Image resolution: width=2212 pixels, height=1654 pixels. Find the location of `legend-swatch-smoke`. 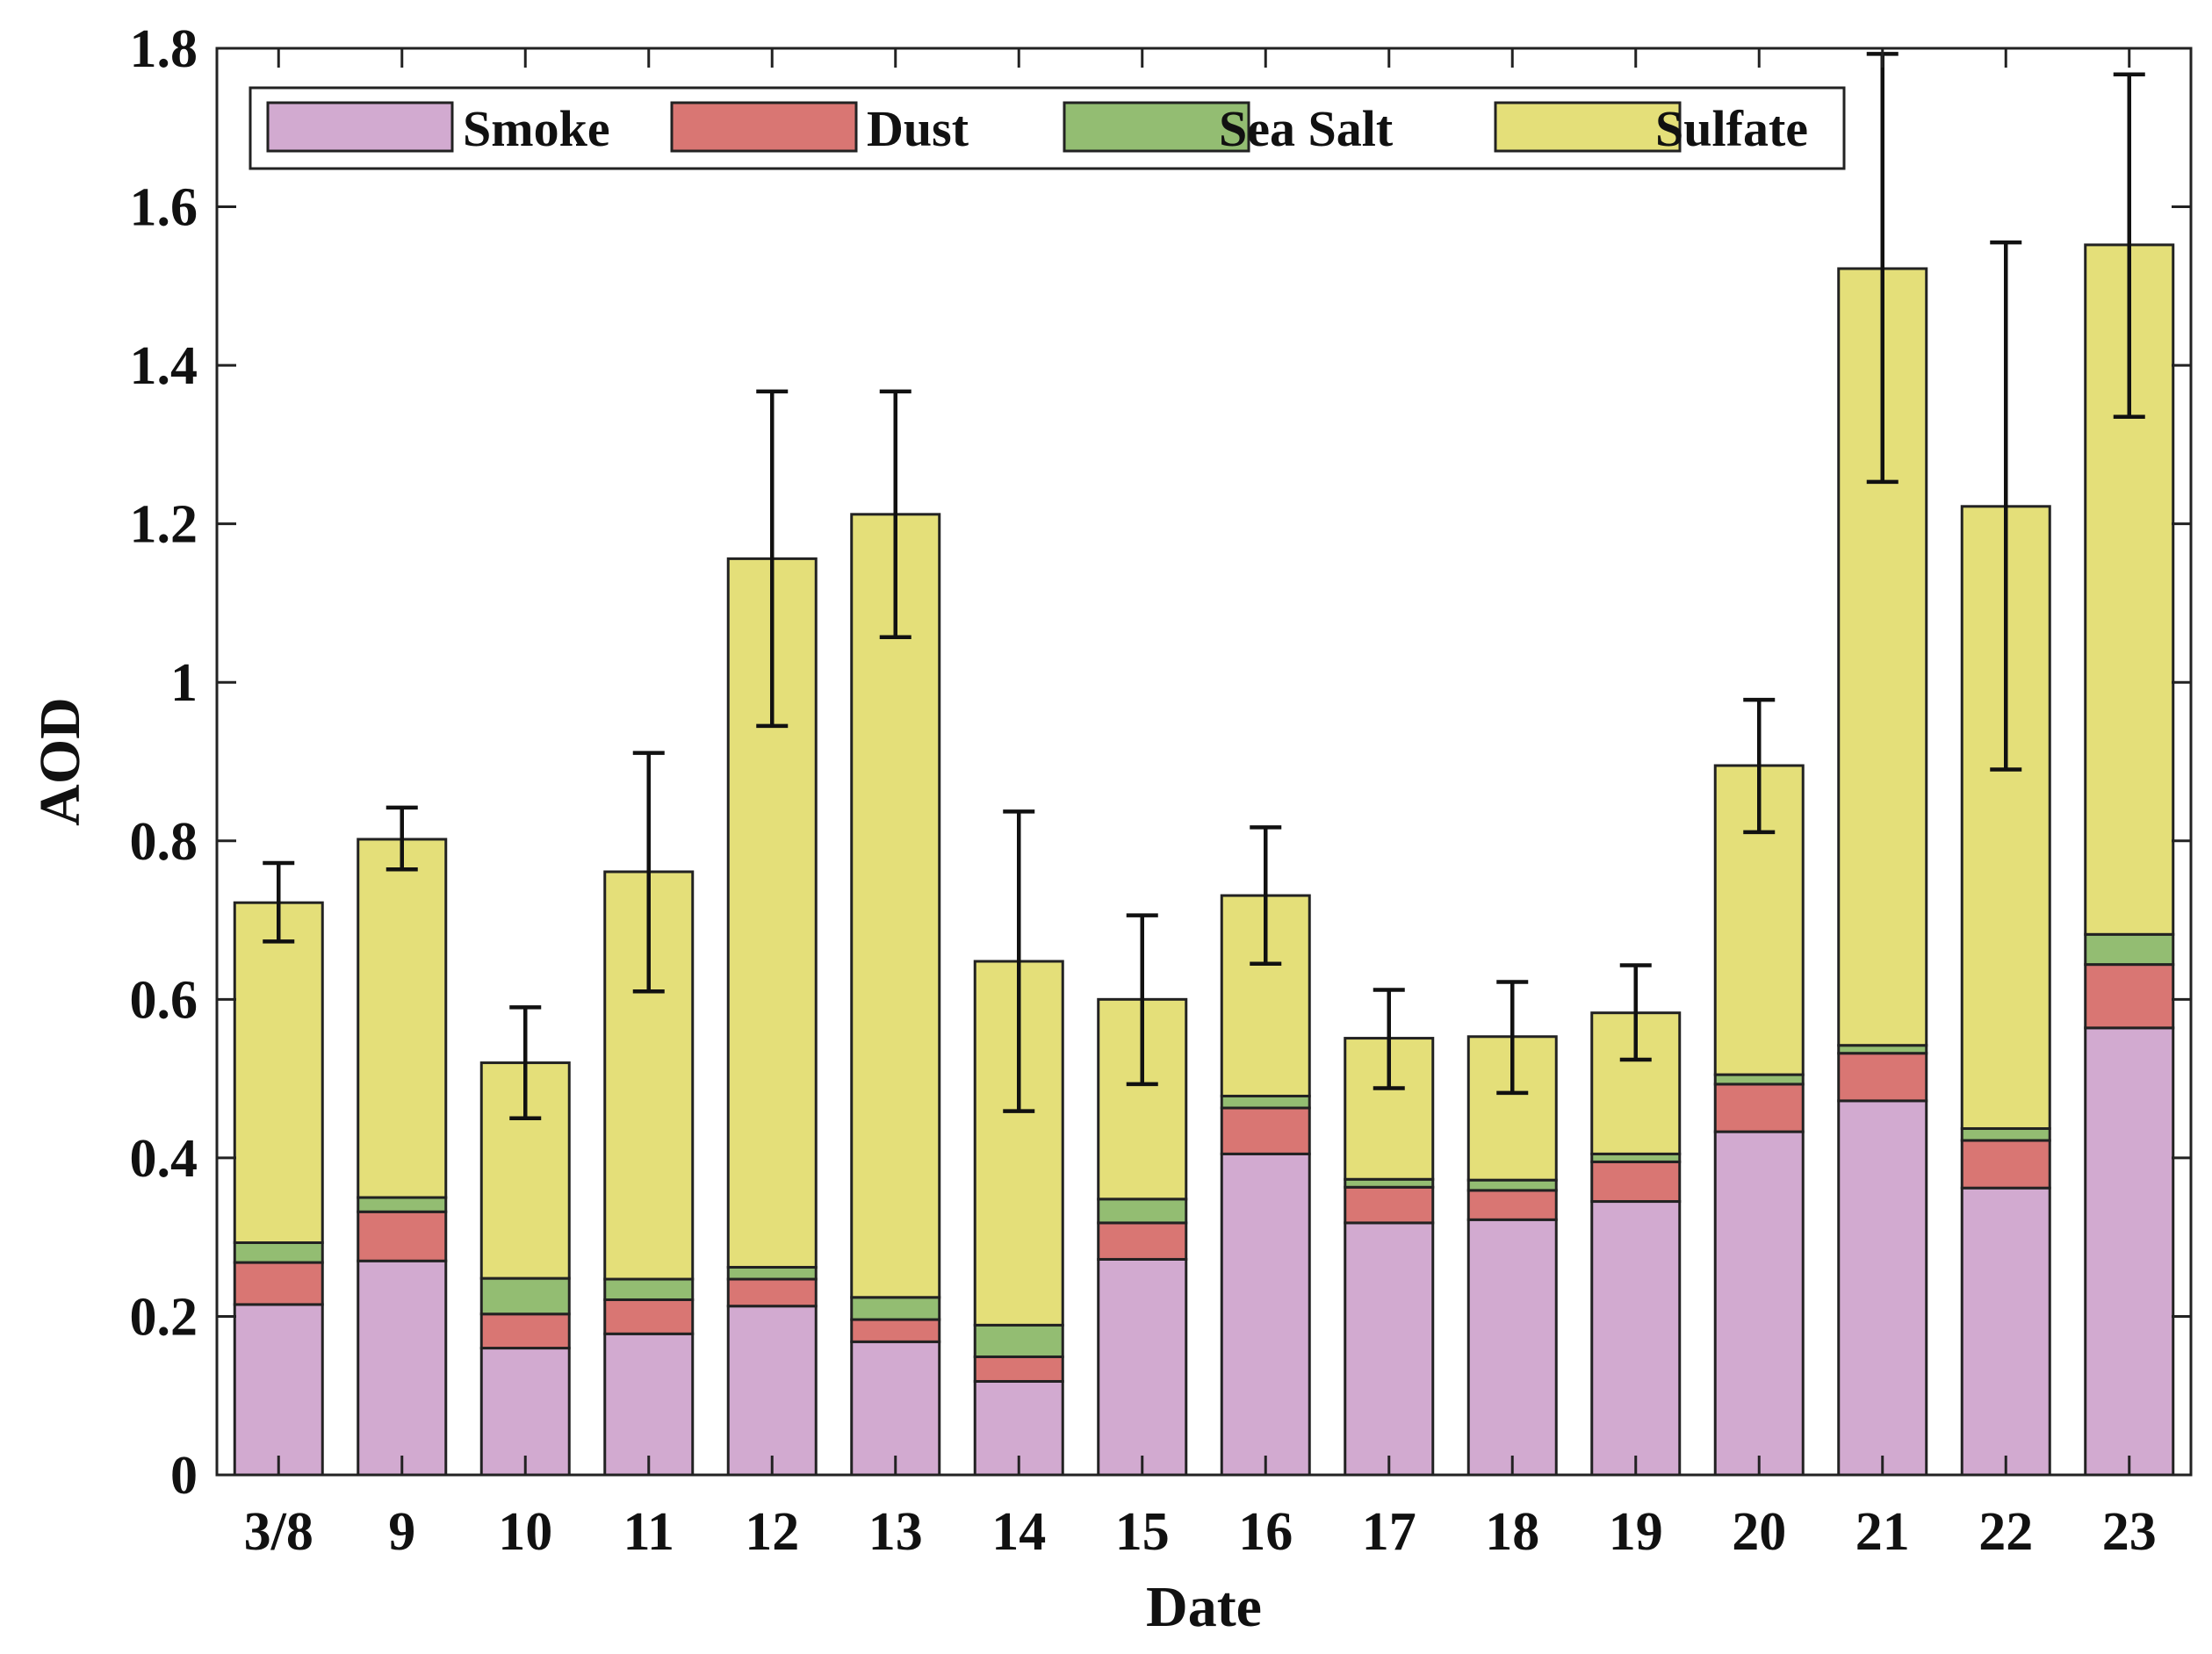

legend-swatch-smoke is located at coordinates (360, 127).